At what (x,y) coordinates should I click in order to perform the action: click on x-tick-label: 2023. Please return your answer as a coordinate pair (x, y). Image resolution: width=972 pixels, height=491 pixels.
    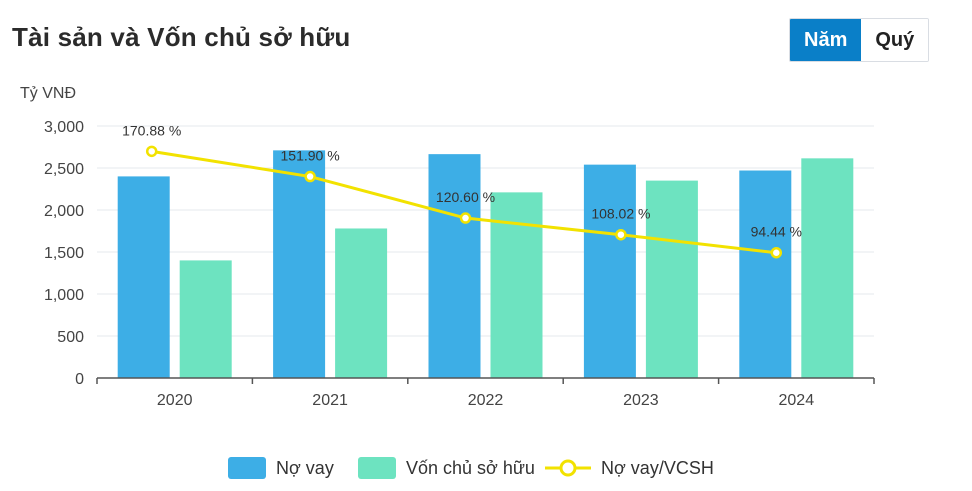
    Looking at the image, I should click on (641, 400).